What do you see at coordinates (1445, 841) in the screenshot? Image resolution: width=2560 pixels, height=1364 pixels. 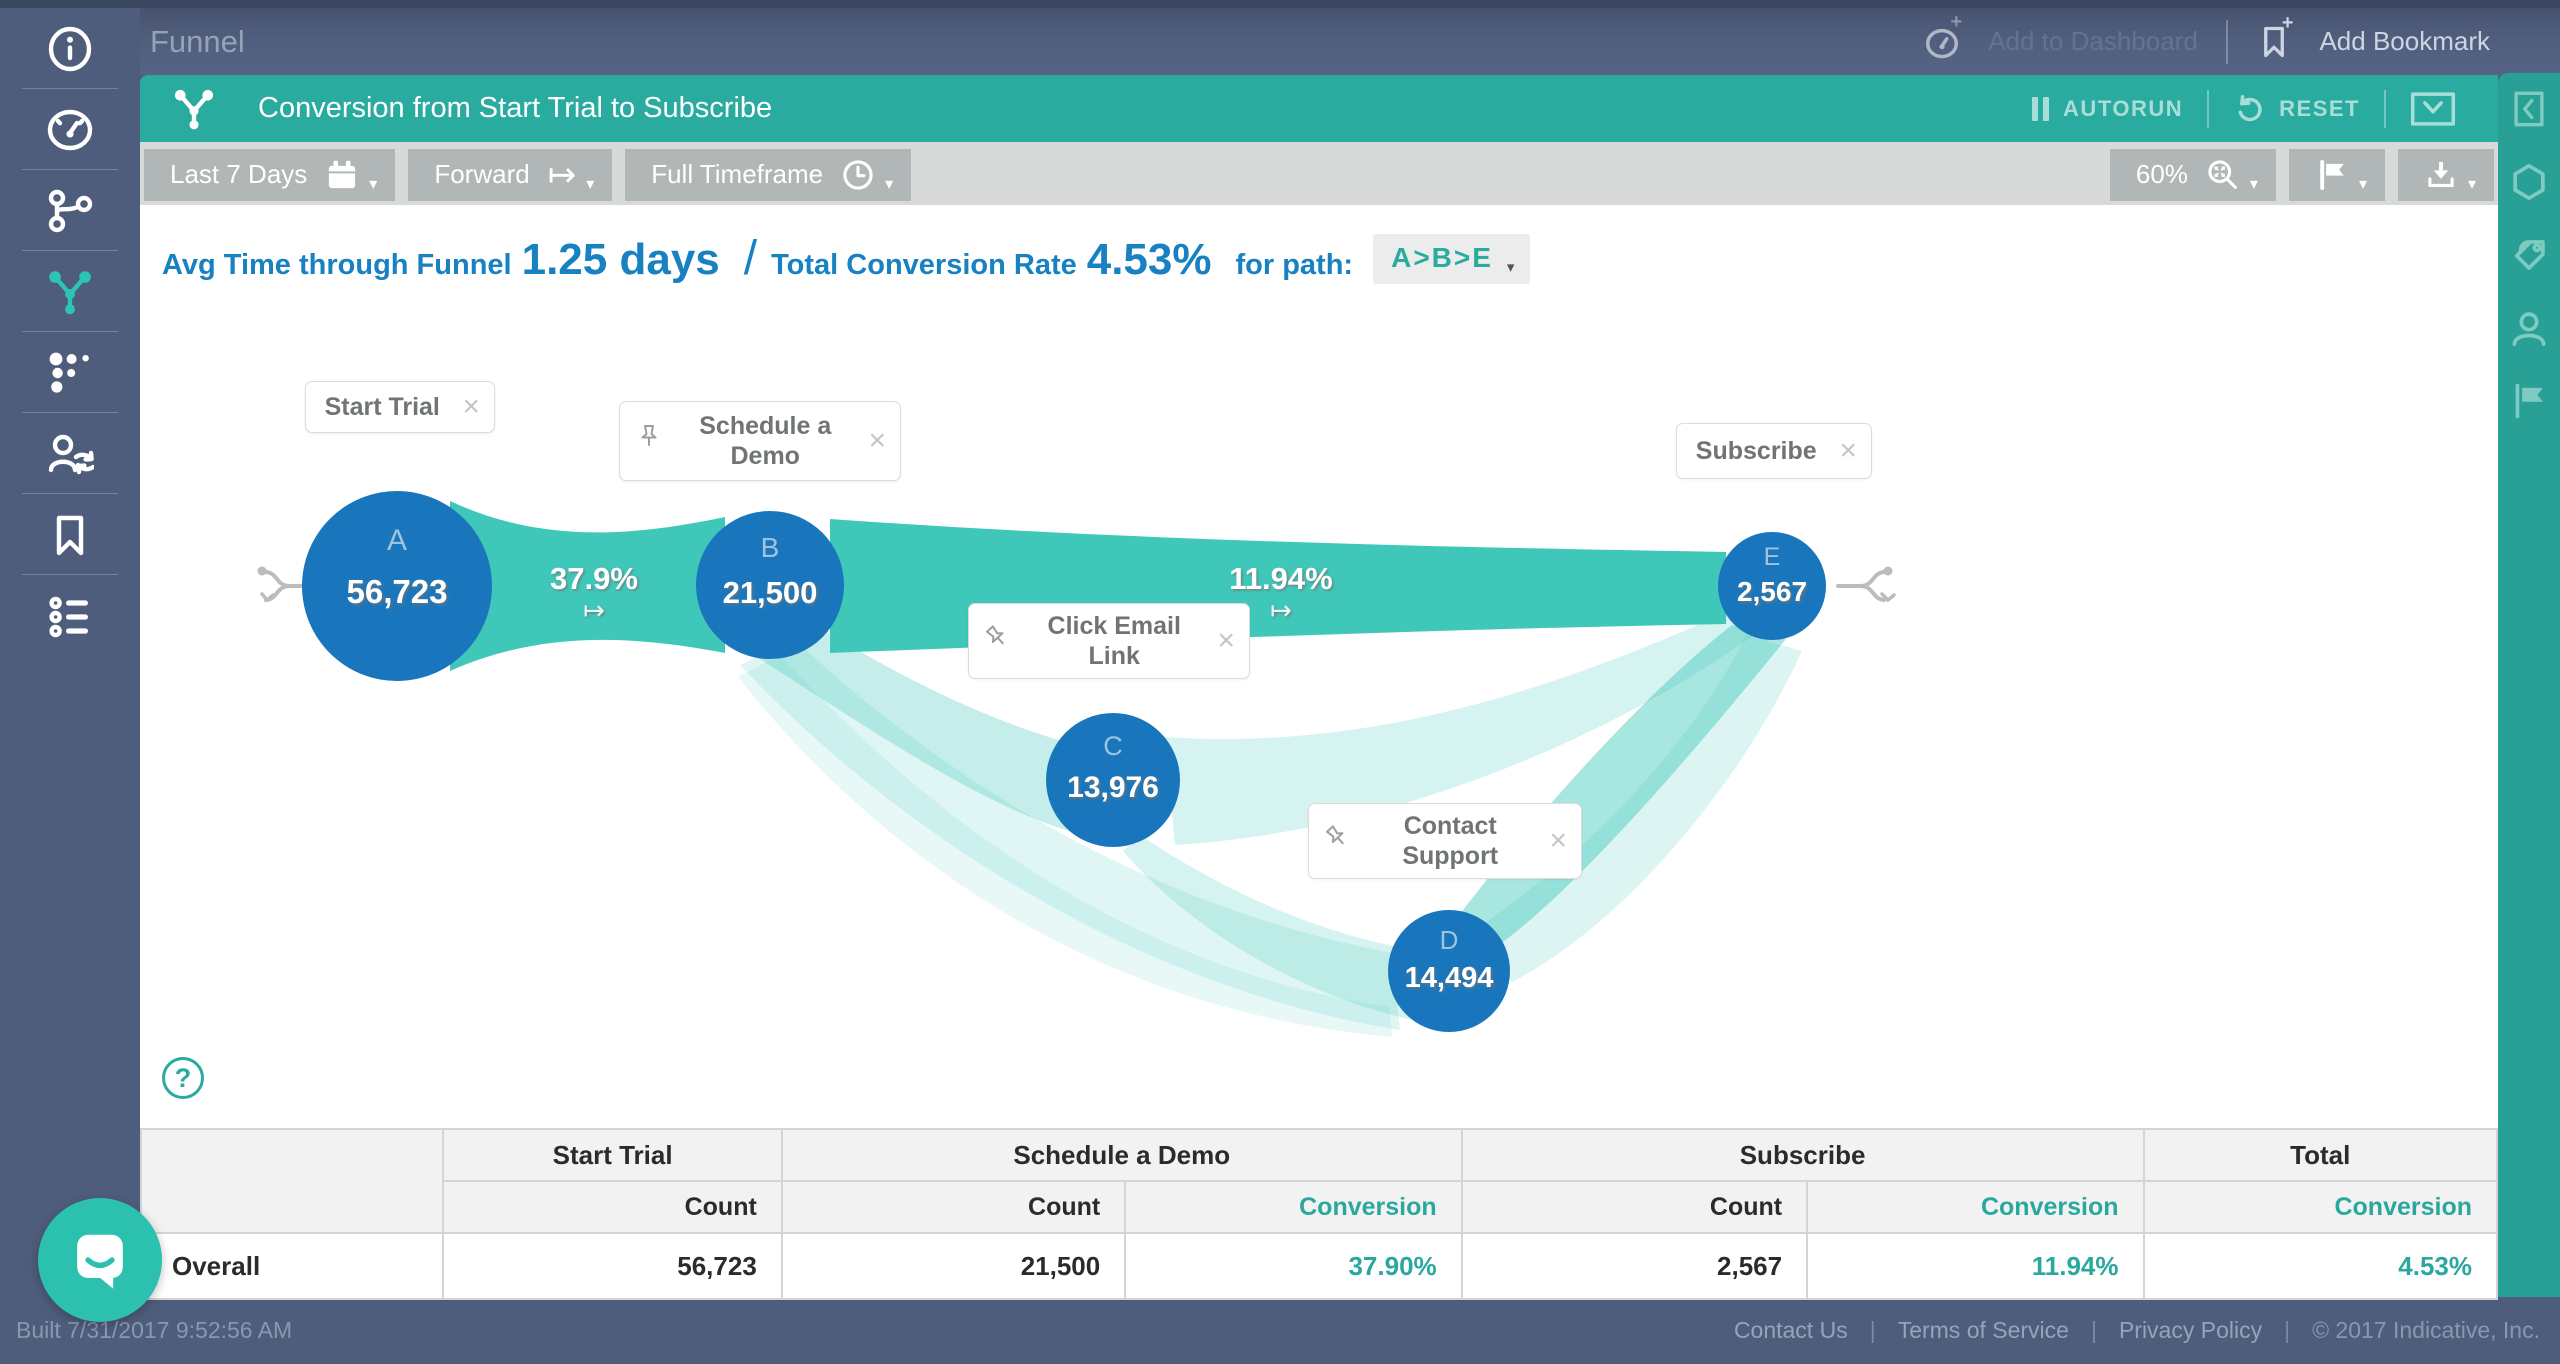 I see `step-label-contact-support: Contact Support ×` at bounding box center [1445, 841].